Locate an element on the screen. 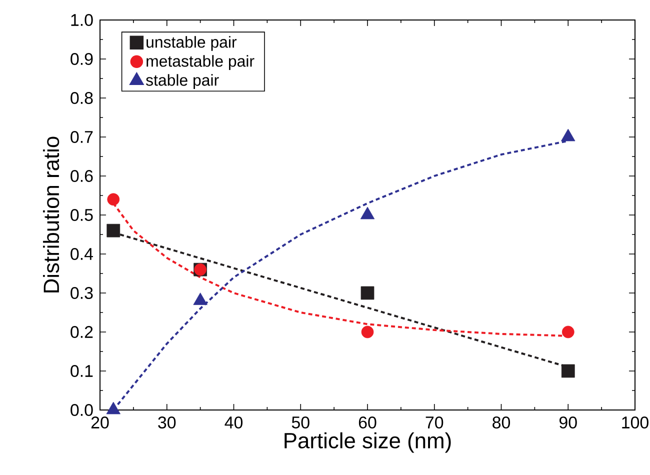 This screenshot has width=650, height=475. y-tick-label: 1.0 is located at coordinates (82, 20).